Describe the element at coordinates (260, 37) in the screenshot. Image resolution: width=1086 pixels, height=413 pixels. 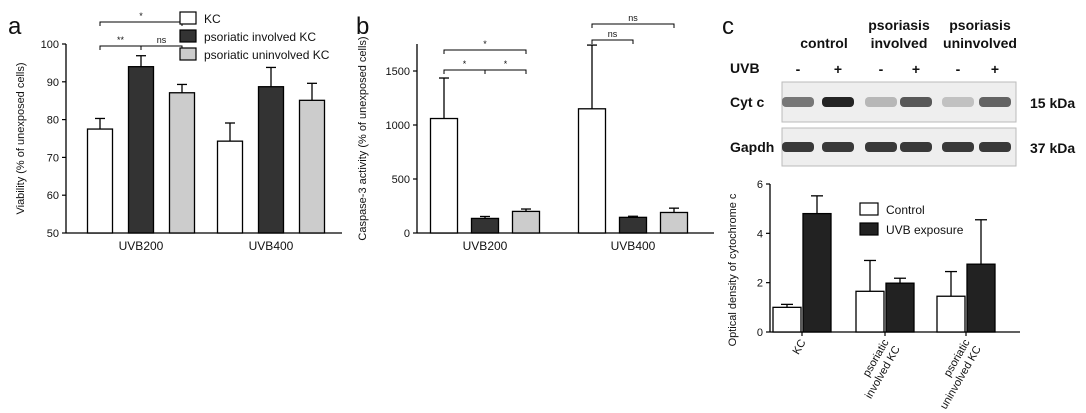
I see `legend-label: psoriatic involved KC` at that location.